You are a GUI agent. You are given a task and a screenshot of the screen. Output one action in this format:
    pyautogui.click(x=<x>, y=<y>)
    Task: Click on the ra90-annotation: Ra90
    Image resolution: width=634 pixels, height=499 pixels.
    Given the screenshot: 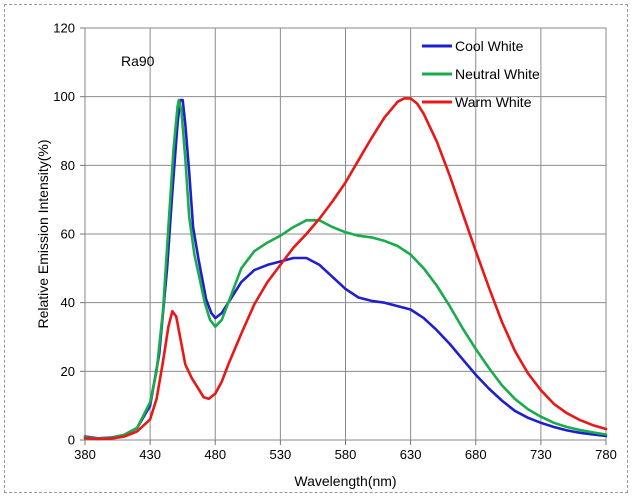 What is the action you would take?
    pyautogui.click(x=138, y=61)
    